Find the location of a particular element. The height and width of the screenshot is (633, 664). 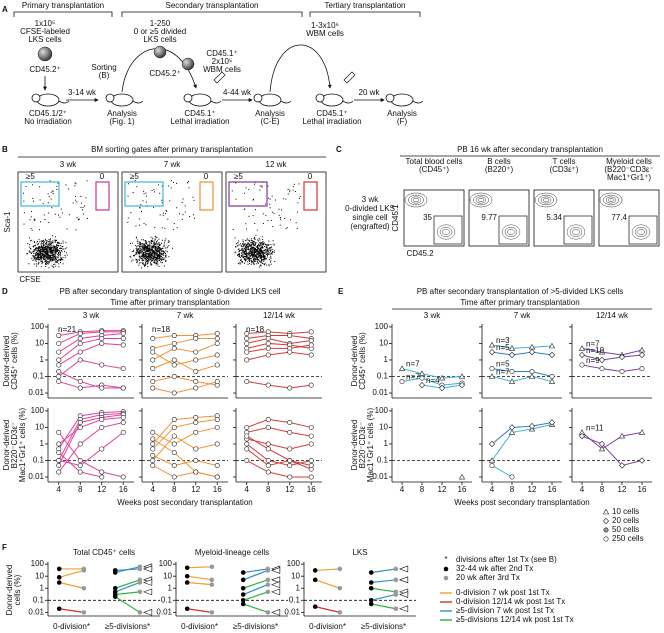

y-tick-label: 0.01 is located at coordinates (380, 476).